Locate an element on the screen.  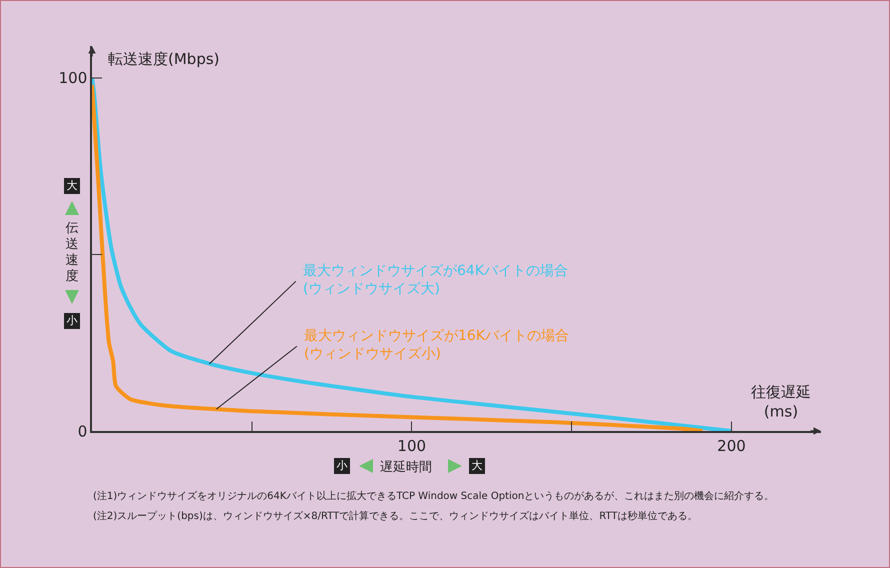
y-axis-title: 転送速度(Mbps) is located at coordinates (164, 59).